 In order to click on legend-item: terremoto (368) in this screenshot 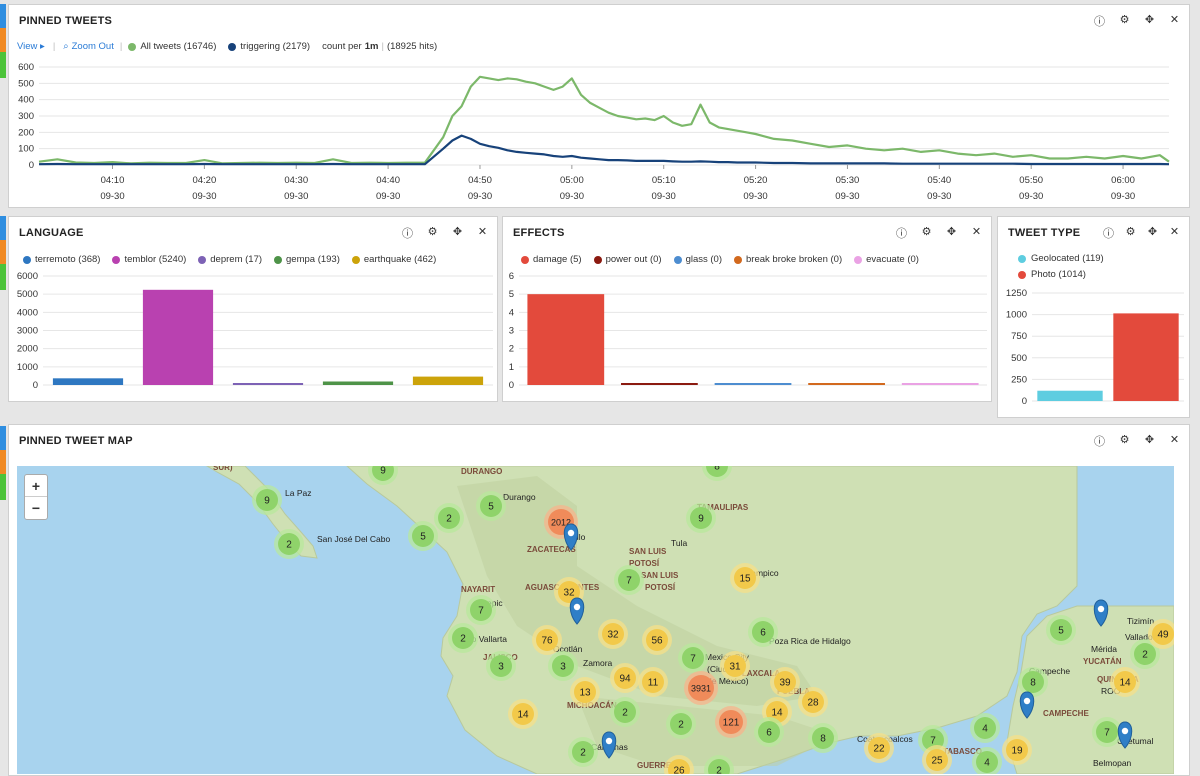, I will do `click(61, 259)`.